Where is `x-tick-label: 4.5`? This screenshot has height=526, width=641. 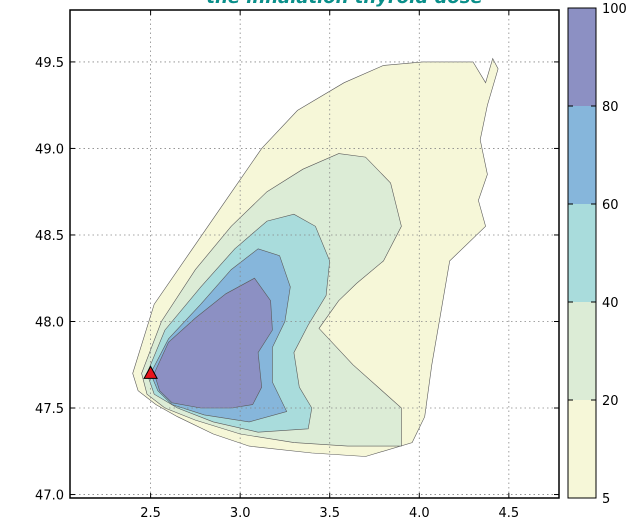
x-tick-label: 4.5 is located at coordinates (509, 513).